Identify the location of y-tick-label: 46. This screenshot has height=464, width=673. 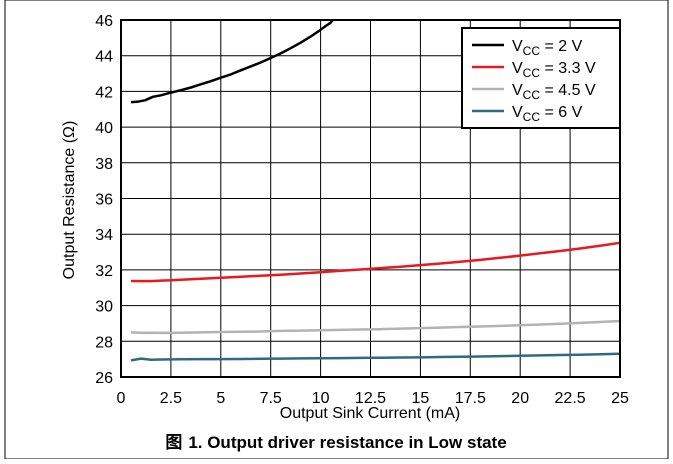
(104, 21).